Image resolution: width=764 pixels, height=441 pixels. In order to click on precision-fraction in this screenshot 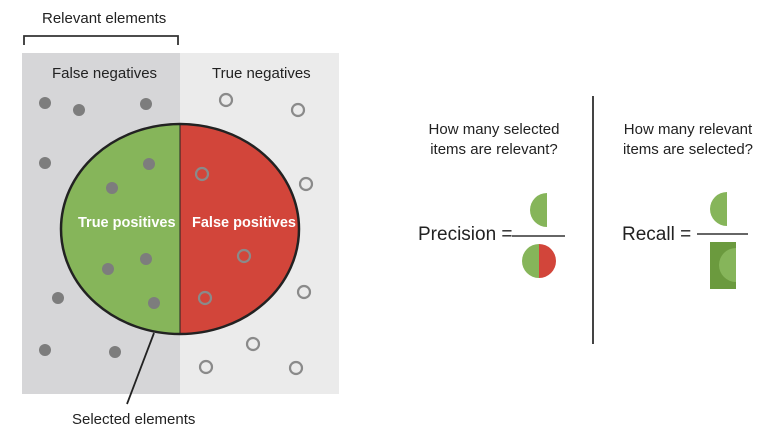, I will do `click(538, 235)`.